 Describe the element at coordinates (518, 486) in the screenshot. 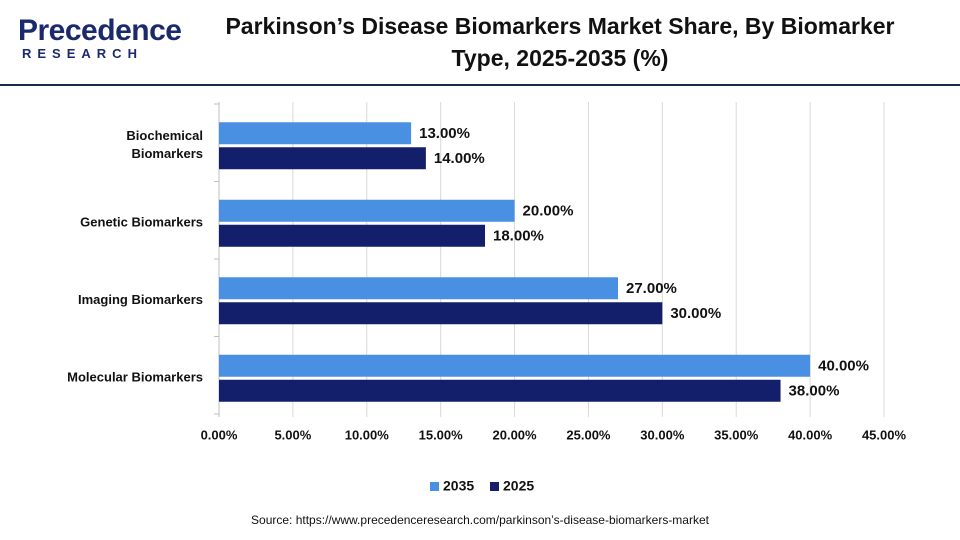

I see `legend-label: 2025` at that location.